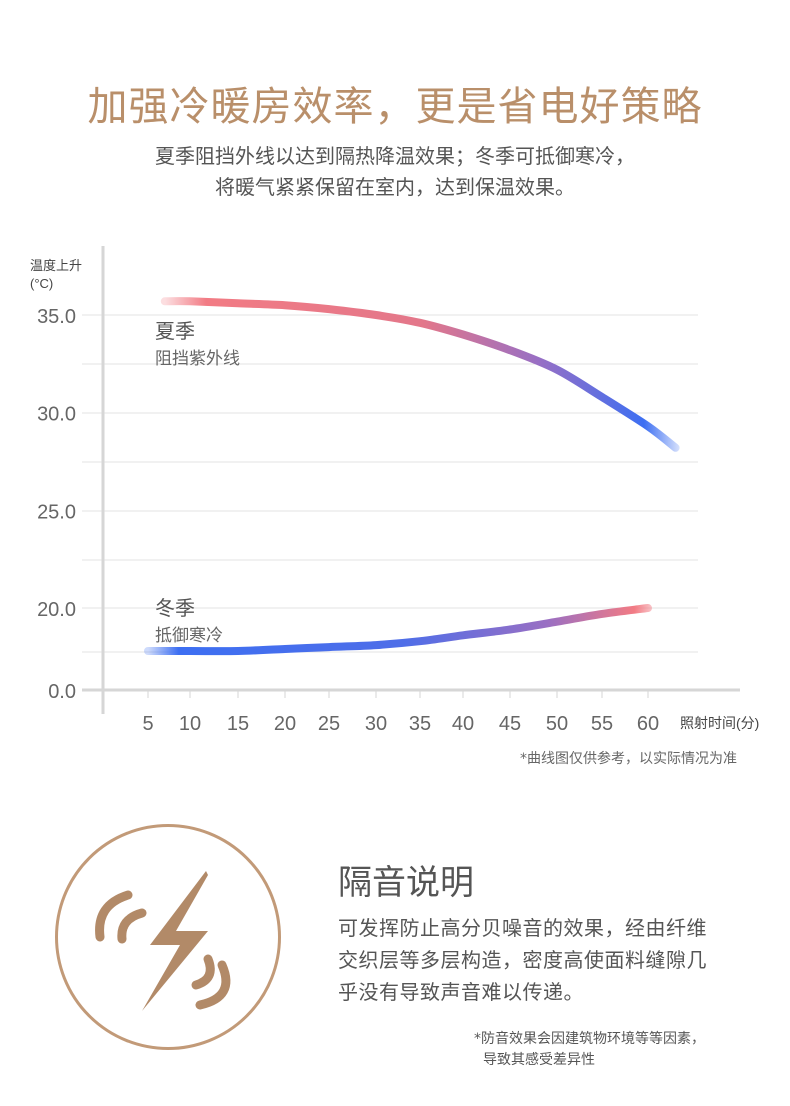 The width and height of the screenshot is (790, 1106). Describe the element at coordinates (539, 1060) in the screenshot. I see `sound-note-line-2: 导致其感受差异性` at that location.